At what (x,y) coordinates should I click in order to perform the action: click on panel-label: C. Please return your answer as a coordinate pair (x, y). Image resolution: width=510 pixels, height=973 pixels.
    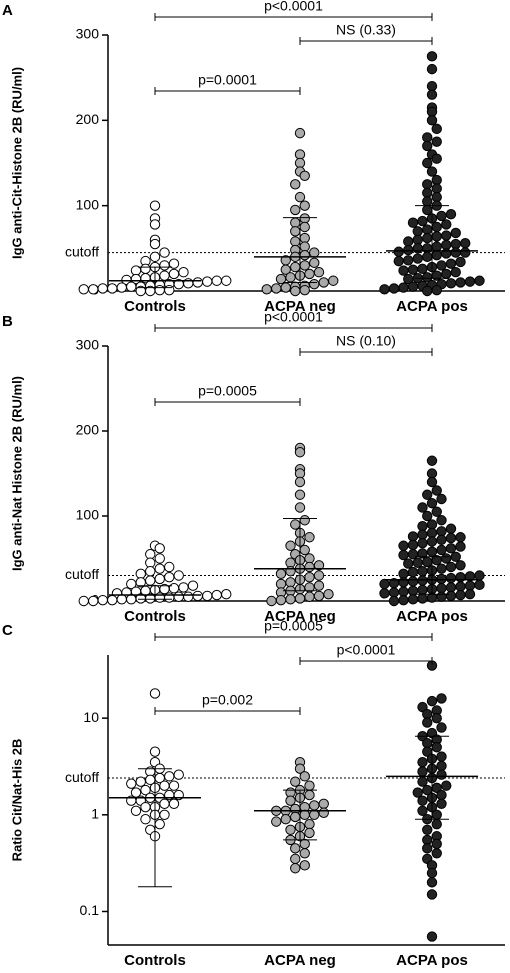
    Looking at the image, I should click on (7, 630).